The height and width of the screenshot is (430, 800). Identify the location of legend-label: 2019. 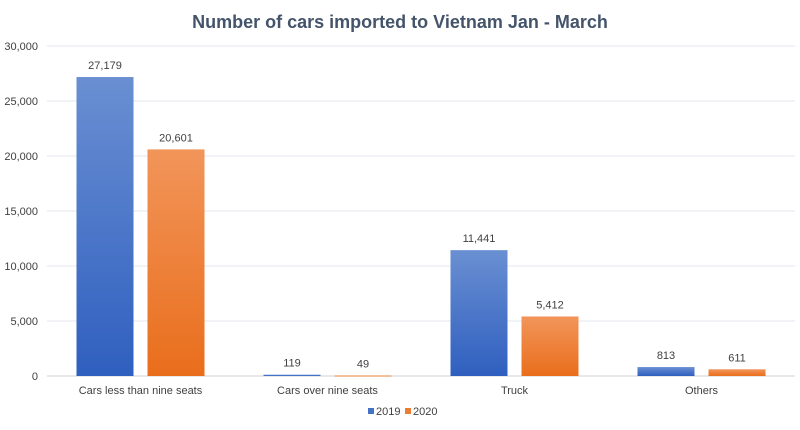
(388, 412).